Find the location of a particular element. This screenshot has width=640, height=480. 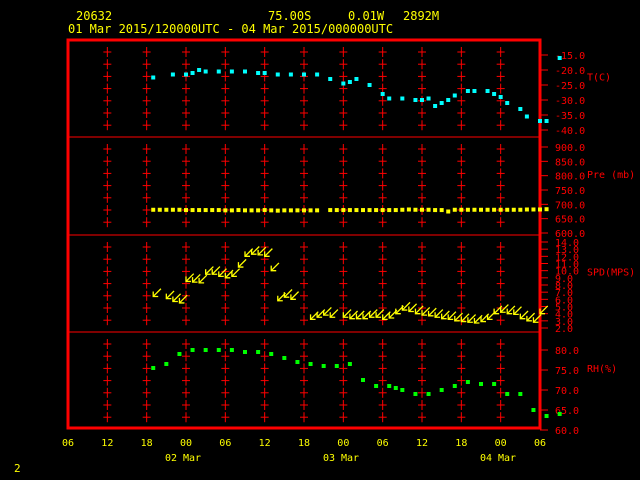

y-tick-label: 800.0 is located at coordinates (570, 177).